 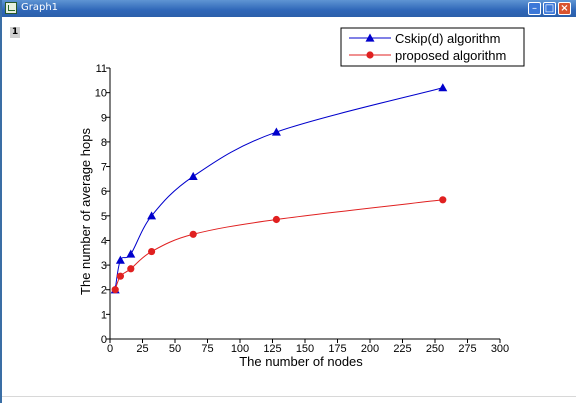 I want to click on legend-label-1: Cskip(d) algorithm, so click(x=447, y=38).